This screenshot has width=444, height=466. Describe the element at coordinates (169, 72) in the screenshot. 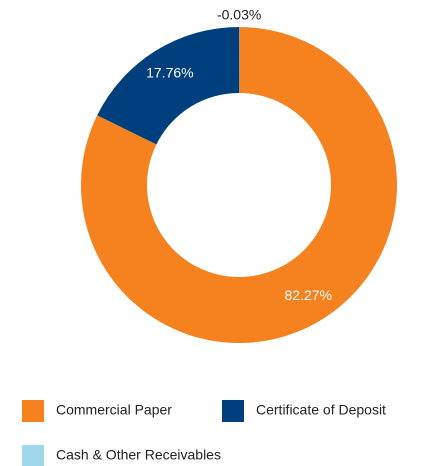

I see `slice-label: 17.76%` at that location.